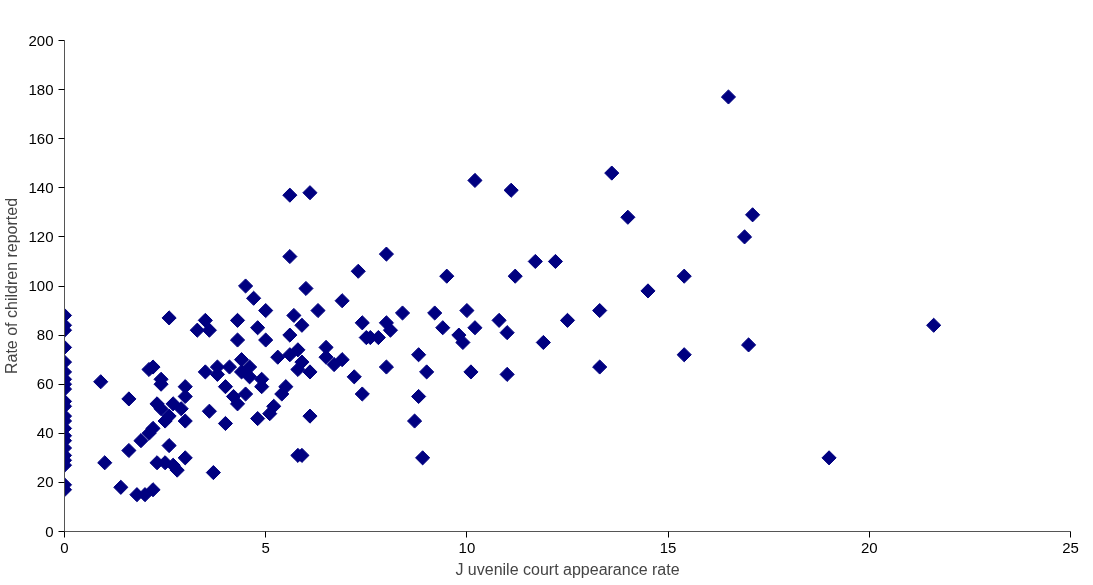 The width and height of the screenshot is (1093, 585). Describe the element at coordinates (64, 547) in the screenshot. I see `x-tick-label: 0` at that location.